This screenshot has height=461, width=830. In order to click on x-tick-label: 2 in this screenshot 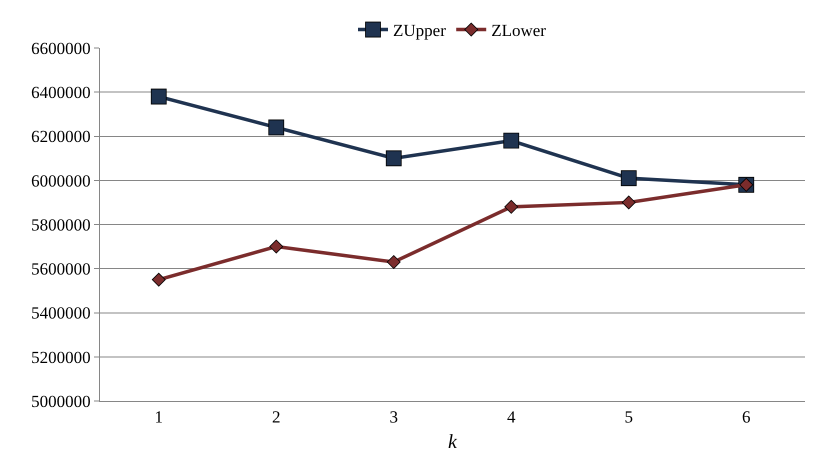, I will do `click(276, 416)`.